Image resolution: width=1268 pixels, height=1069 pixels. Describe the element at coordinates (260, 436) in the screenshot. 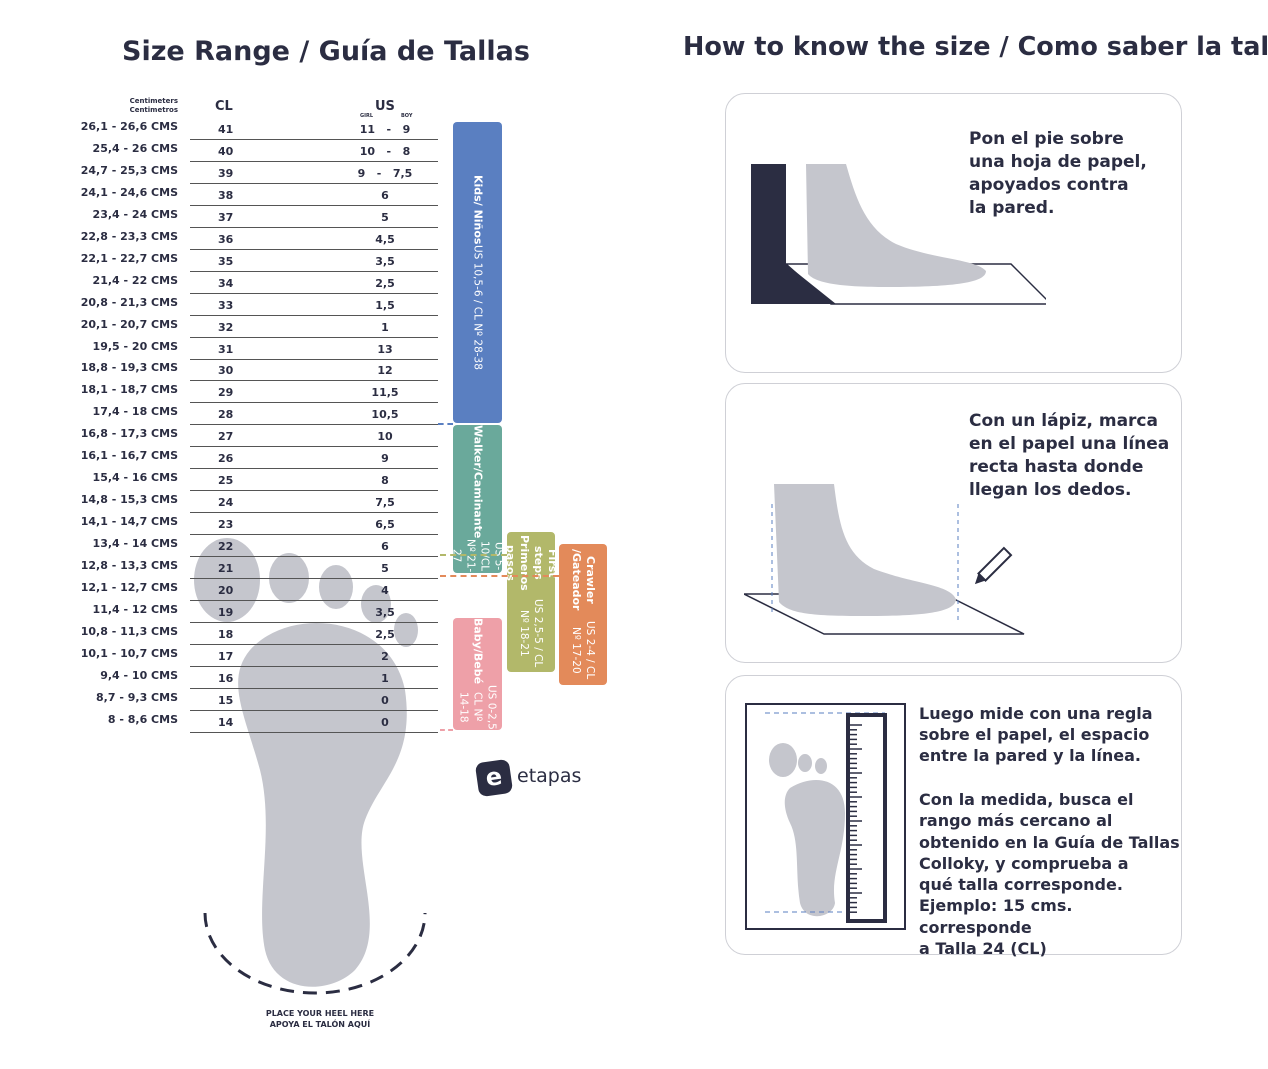

I see `table-row: 16,8 - 17,3 CMS 27 10` at that location.